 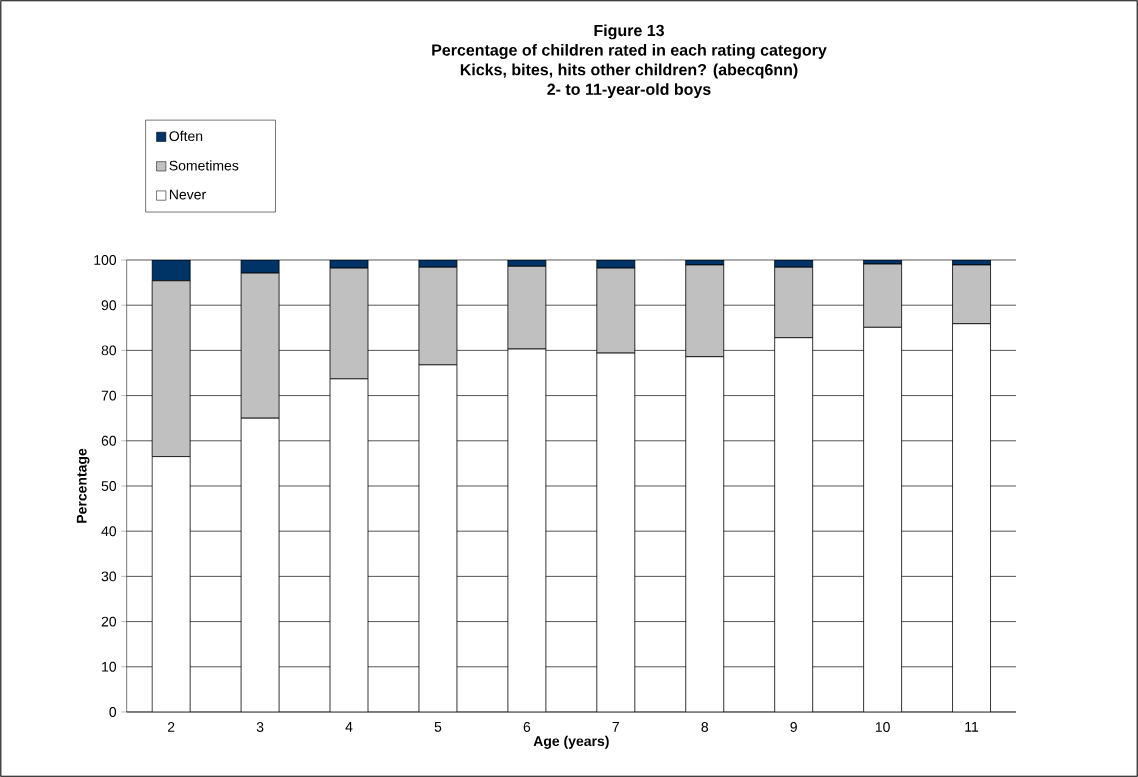 What do you see at coordinates (109, 666) in the screenshot?
I see `y-tick-label: 10` at bounding box center [109, 666].